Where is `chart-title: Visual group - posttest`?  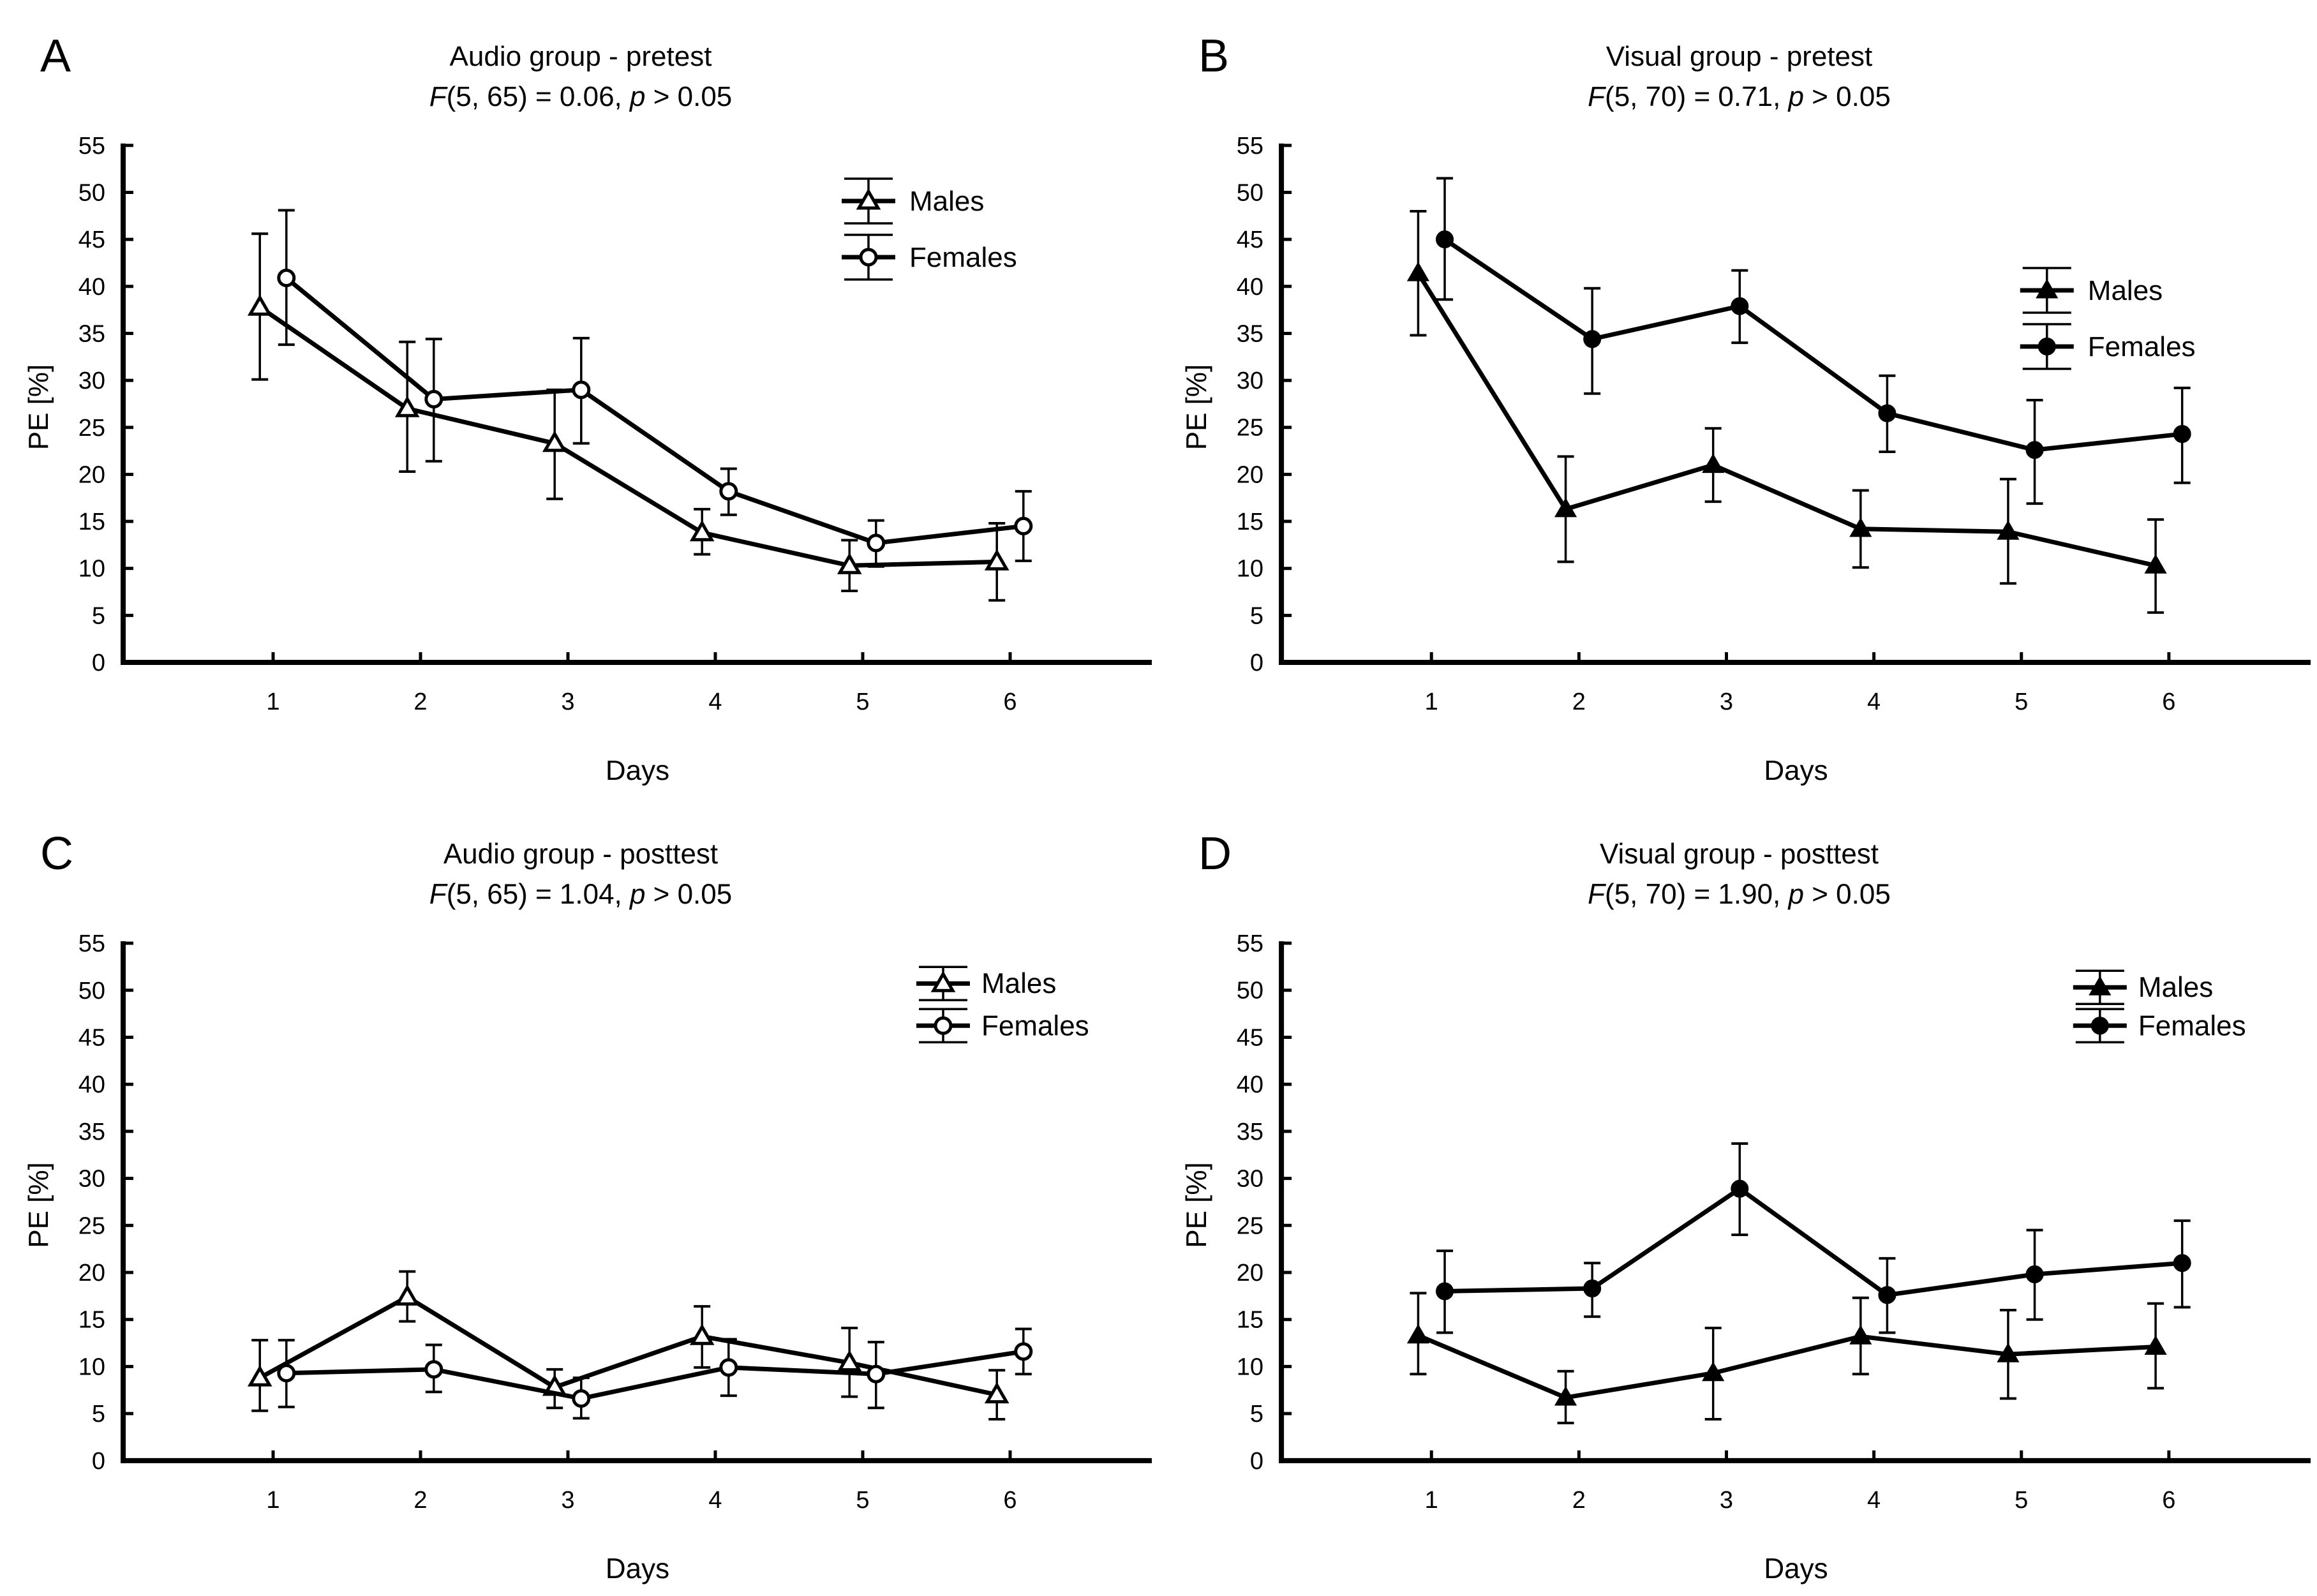
chart-title: Visual group - posttest is located at coordinates (1740, 855).